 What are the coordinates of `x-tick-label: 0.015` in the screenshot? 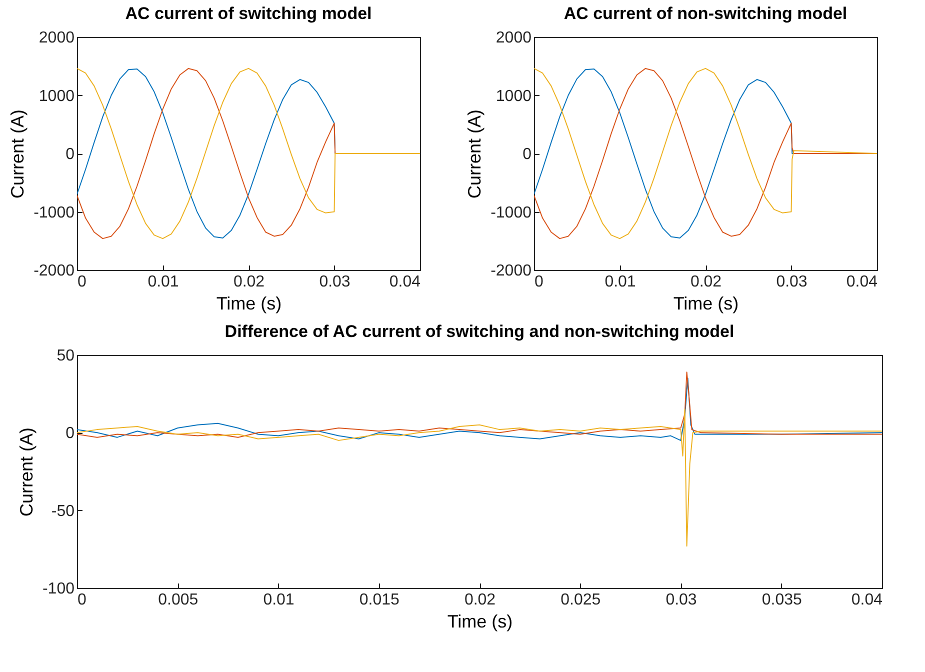 It's located at (379, 600).